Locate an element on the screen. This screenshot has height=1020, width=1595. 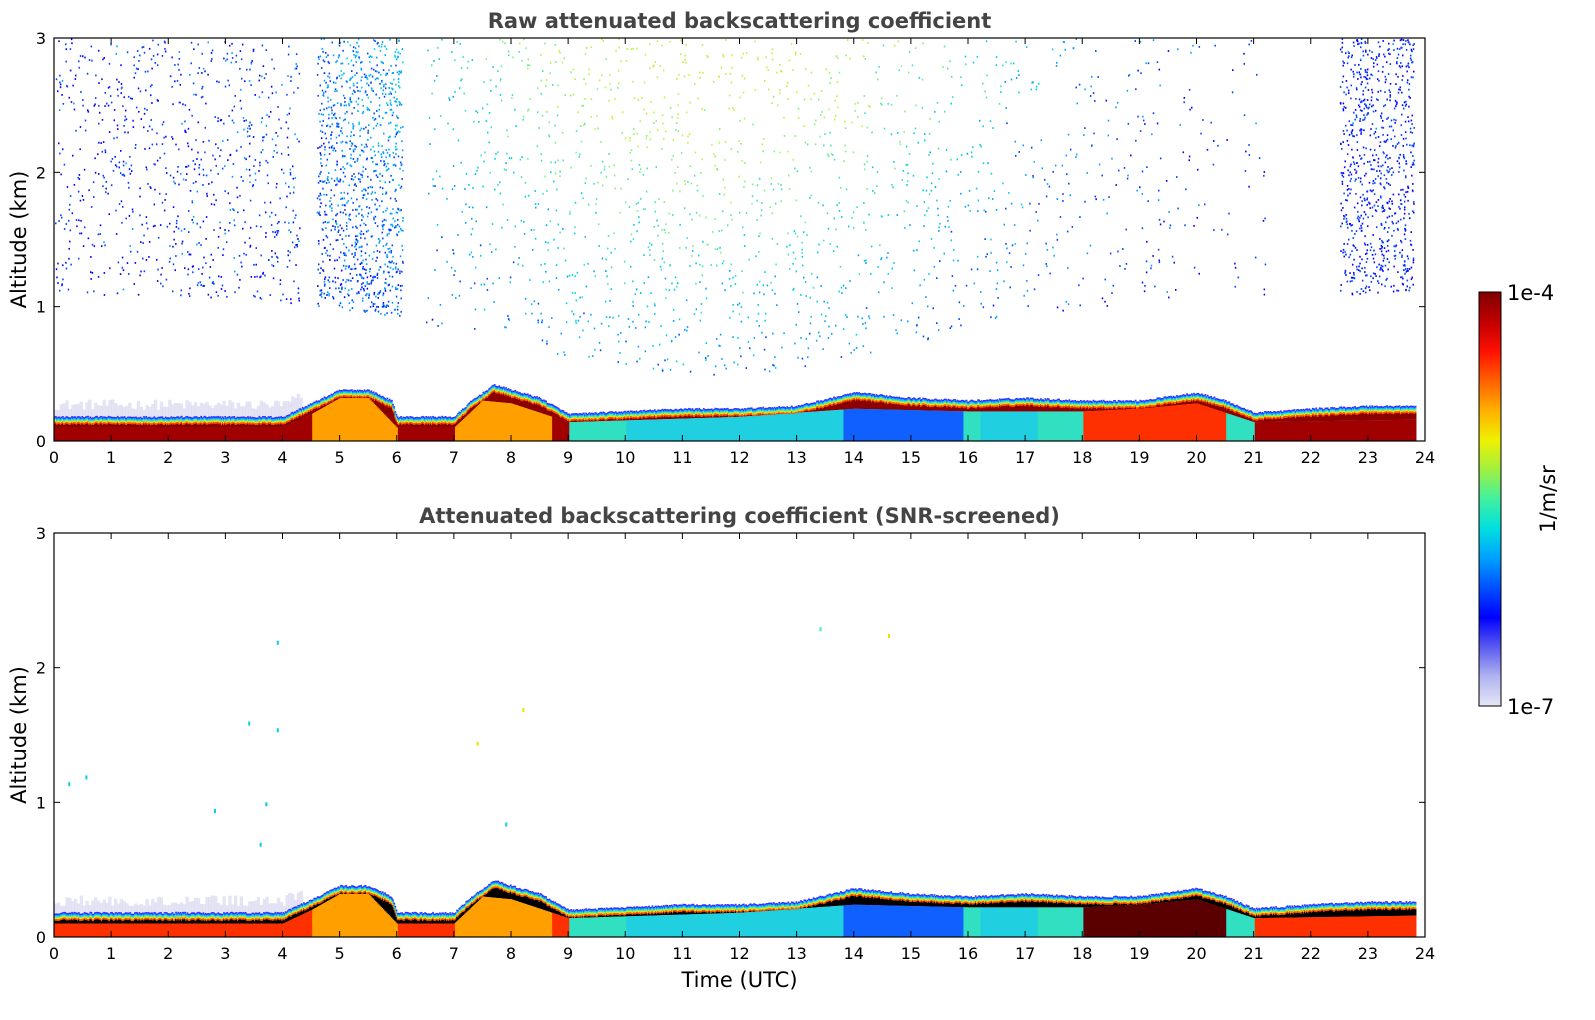
x-axis-label: Time (UTC) is located at coordinates (738, 980).